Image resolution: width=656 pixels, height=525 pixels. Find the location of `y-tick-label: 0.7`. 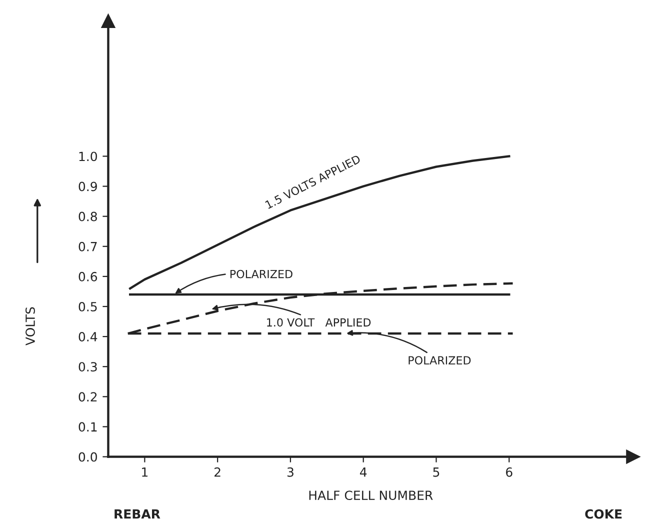

y-tick-label: 0.7 is located at coordinates (87, 247).